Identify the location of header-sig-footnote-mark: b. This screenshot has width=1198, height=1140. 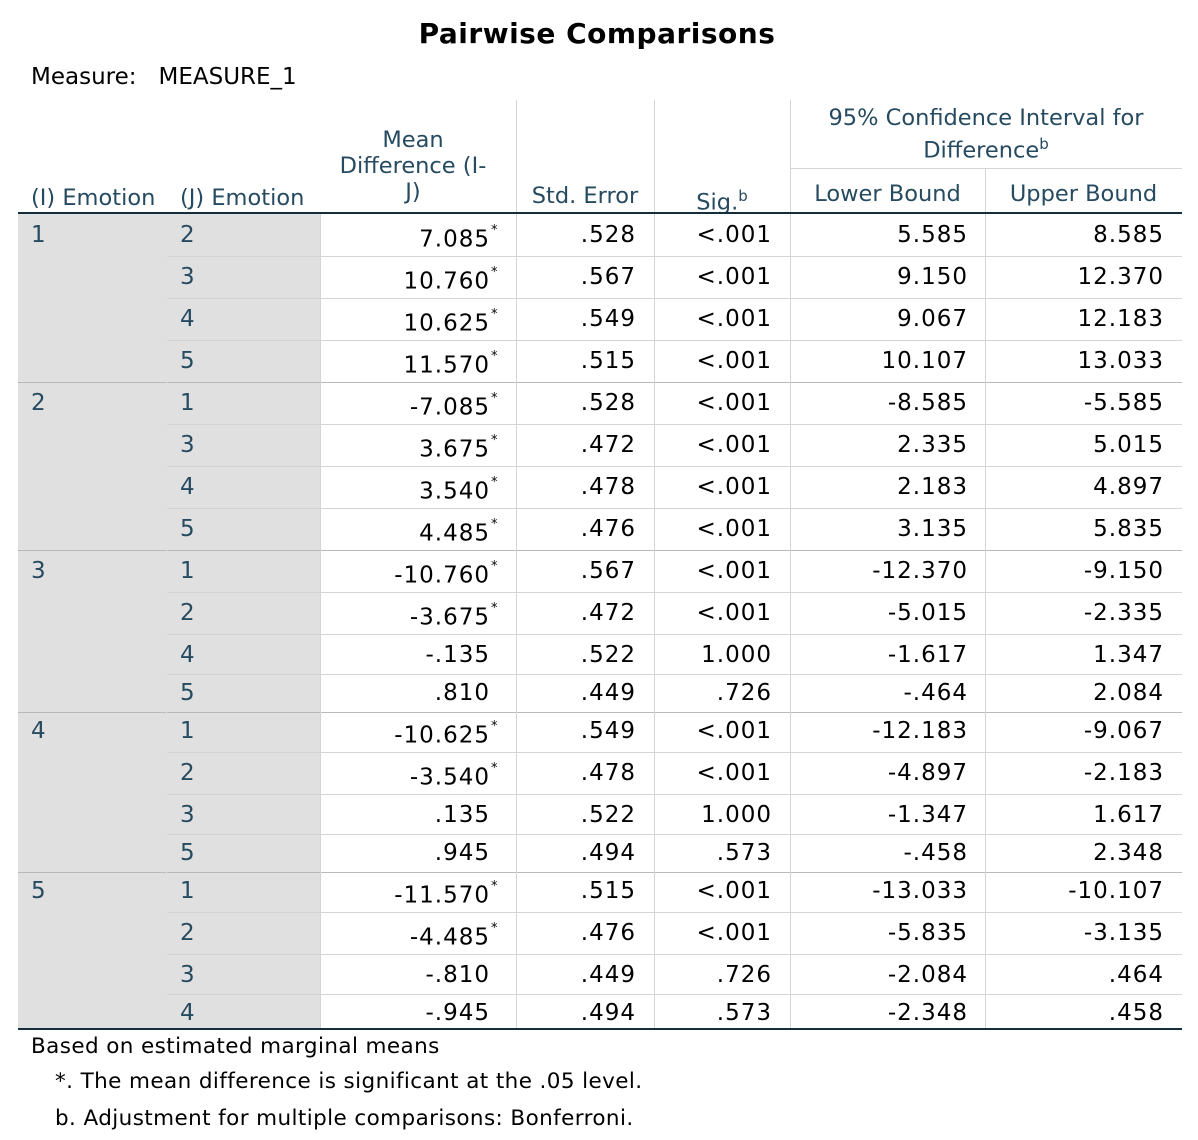
(743, 196).